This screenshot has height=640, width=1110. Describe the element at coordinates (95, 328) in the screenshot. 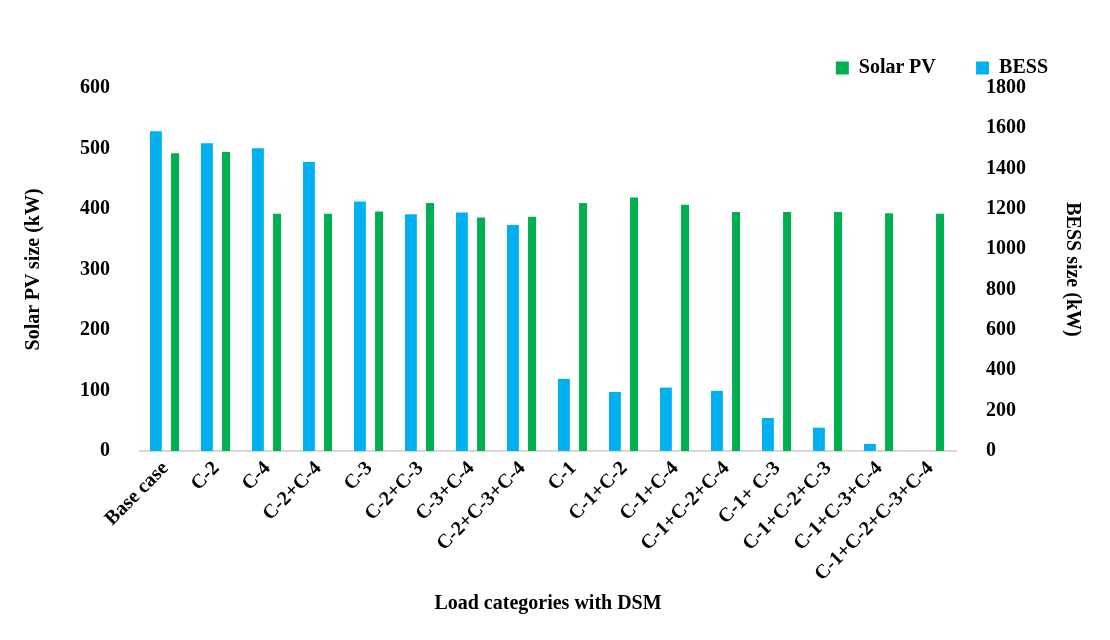

I see `y-tick-label: 200` at that location.